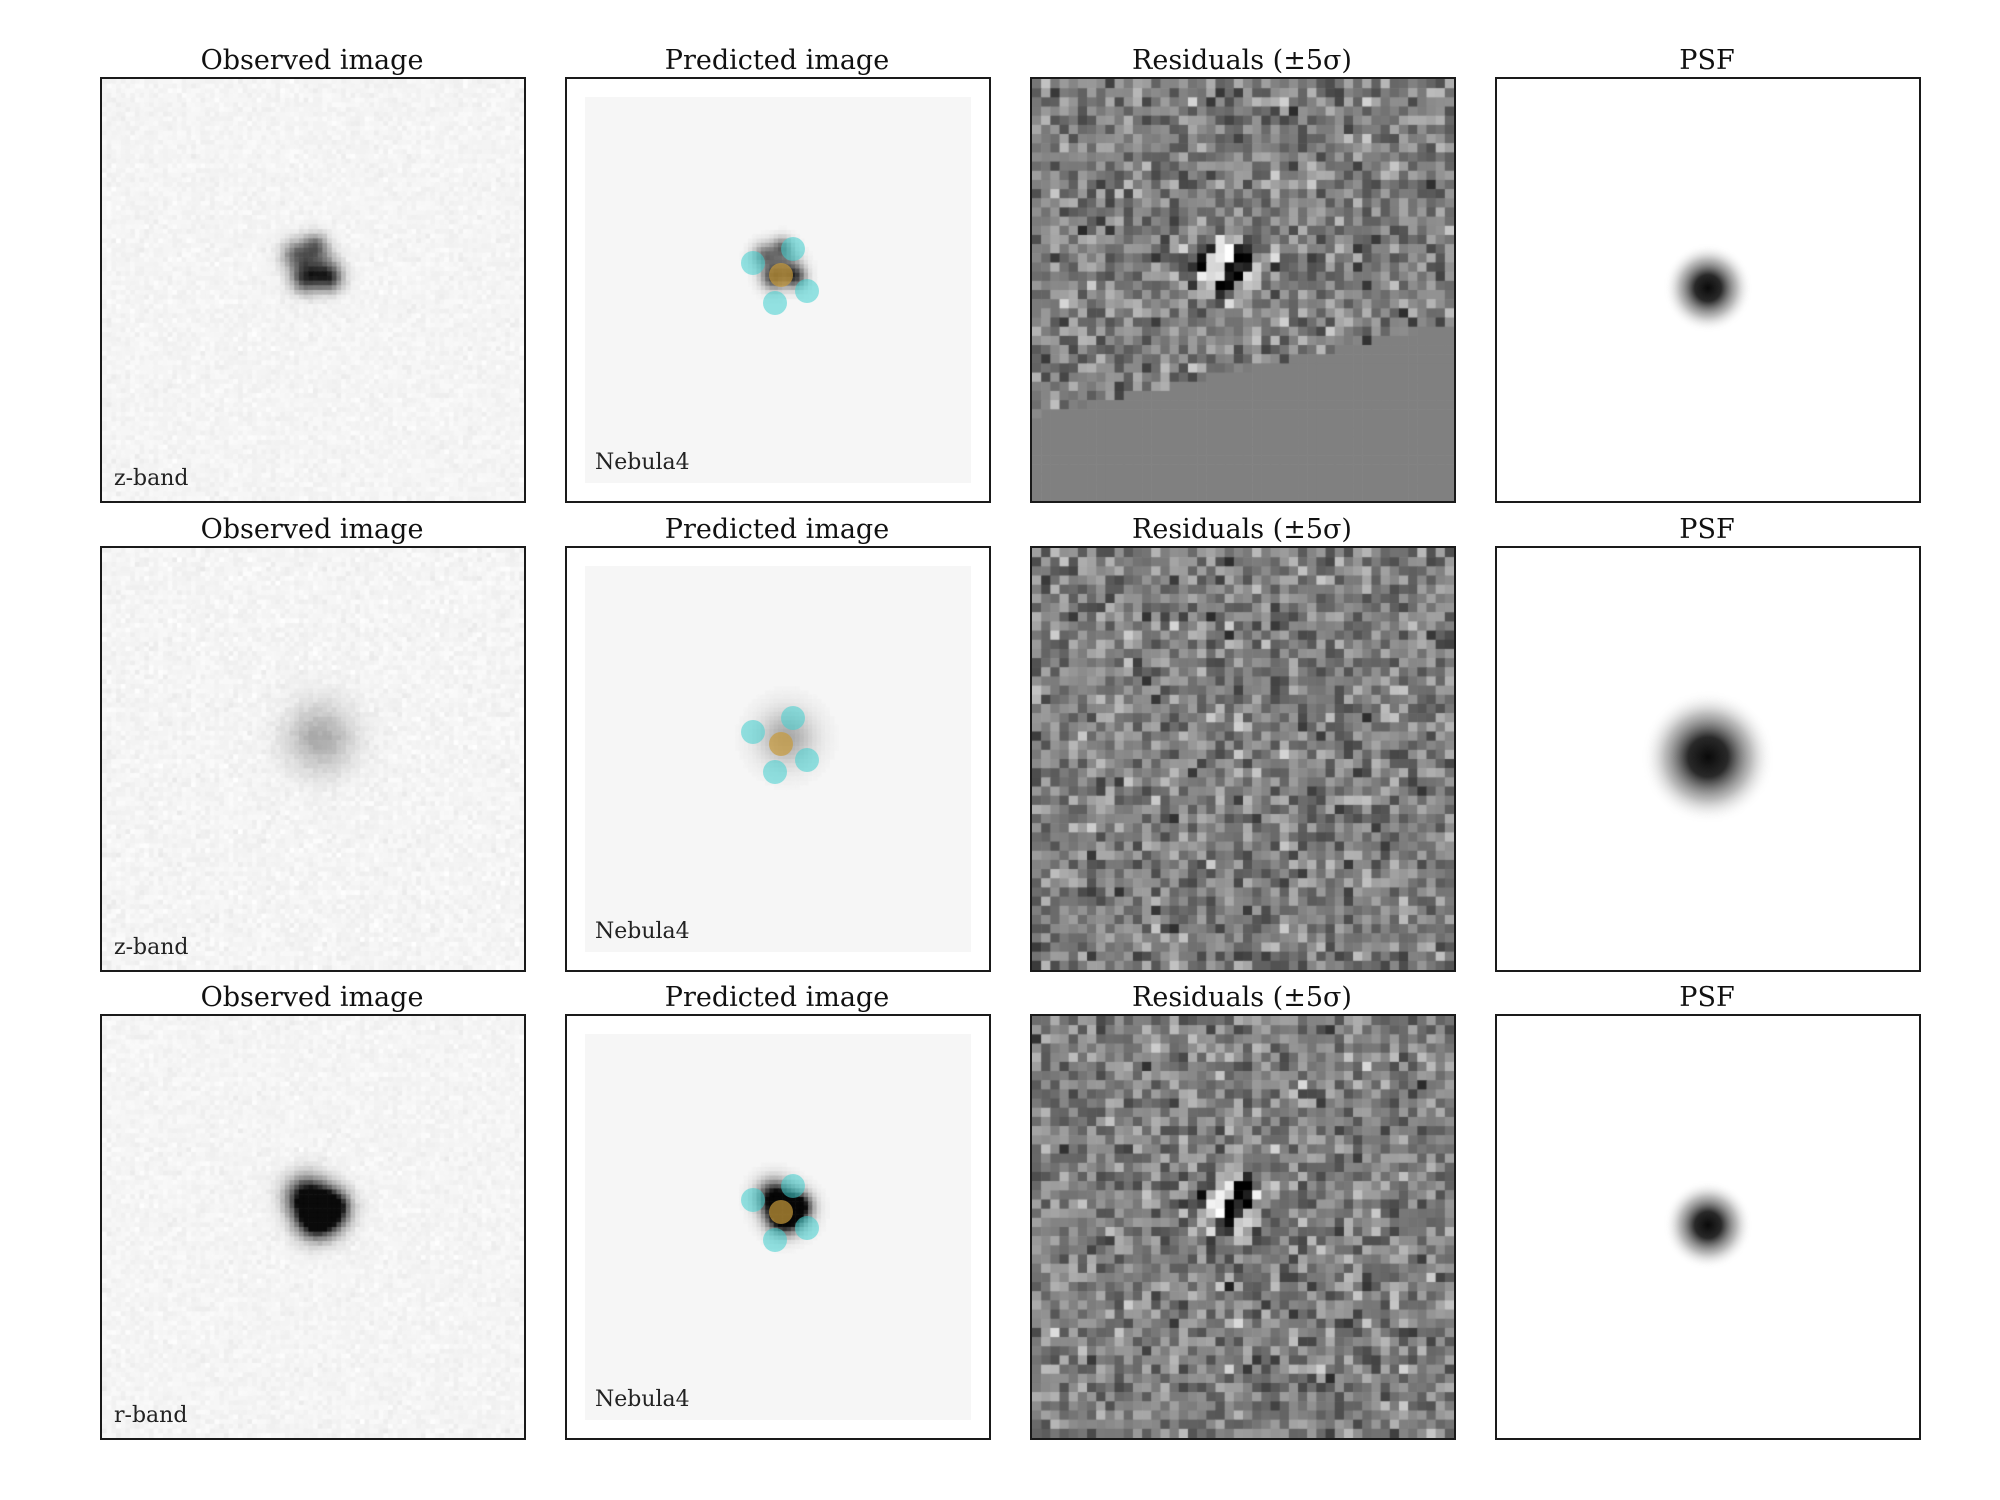 This screenshot has height=1500, width=2000. I want to click on row2-observed-image, so click(313, 759).